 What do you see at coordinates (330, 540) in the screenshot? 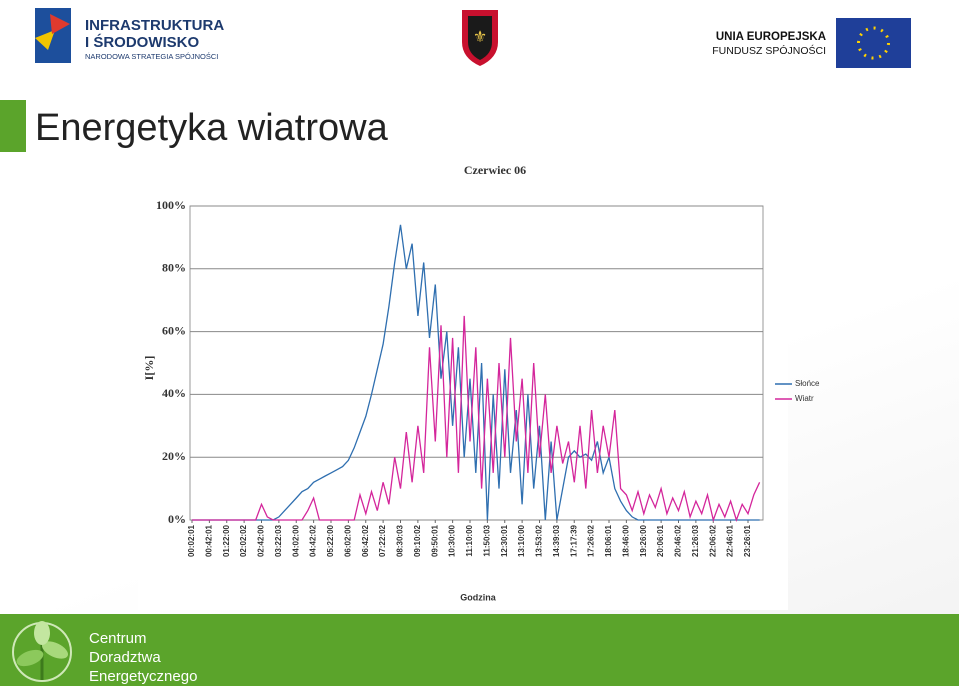
I see `x-tick-label: 05:22:00` at bounding box center [330, 540].